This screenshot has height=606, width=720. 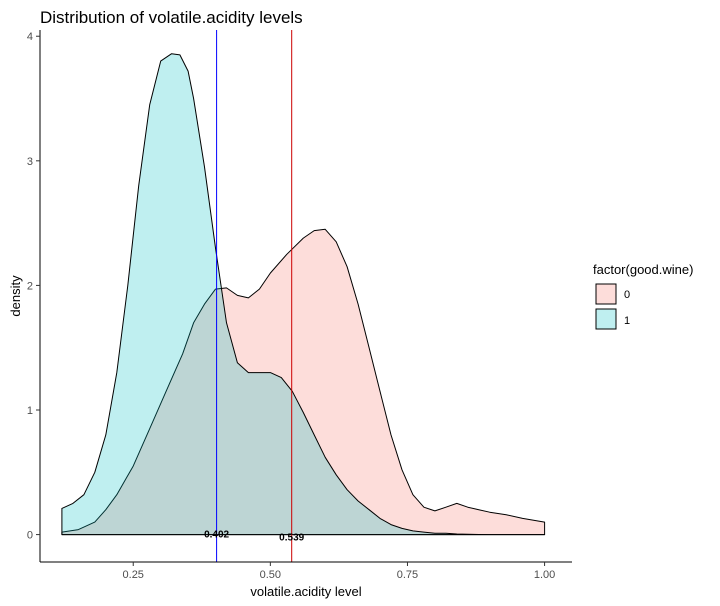 I want to click on y-tick-label: 4, so click(x=30, y=37).